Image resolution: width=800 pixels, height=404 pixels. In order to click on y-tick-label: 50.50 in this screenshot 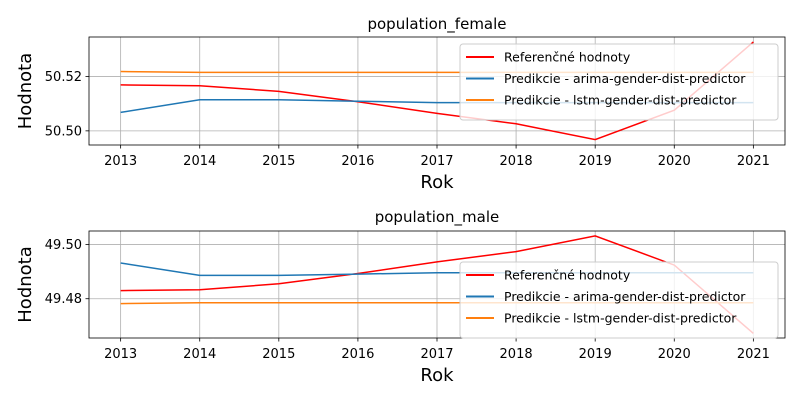, I will do `click(63, 131)`.